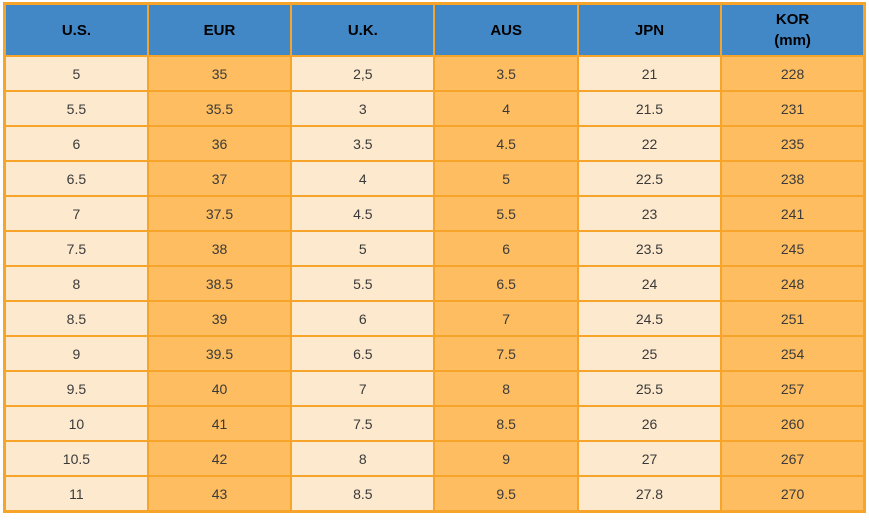 The width and height of the screenshot is (869, 527). I want to click on table-cell: 41, so click(219, 423).